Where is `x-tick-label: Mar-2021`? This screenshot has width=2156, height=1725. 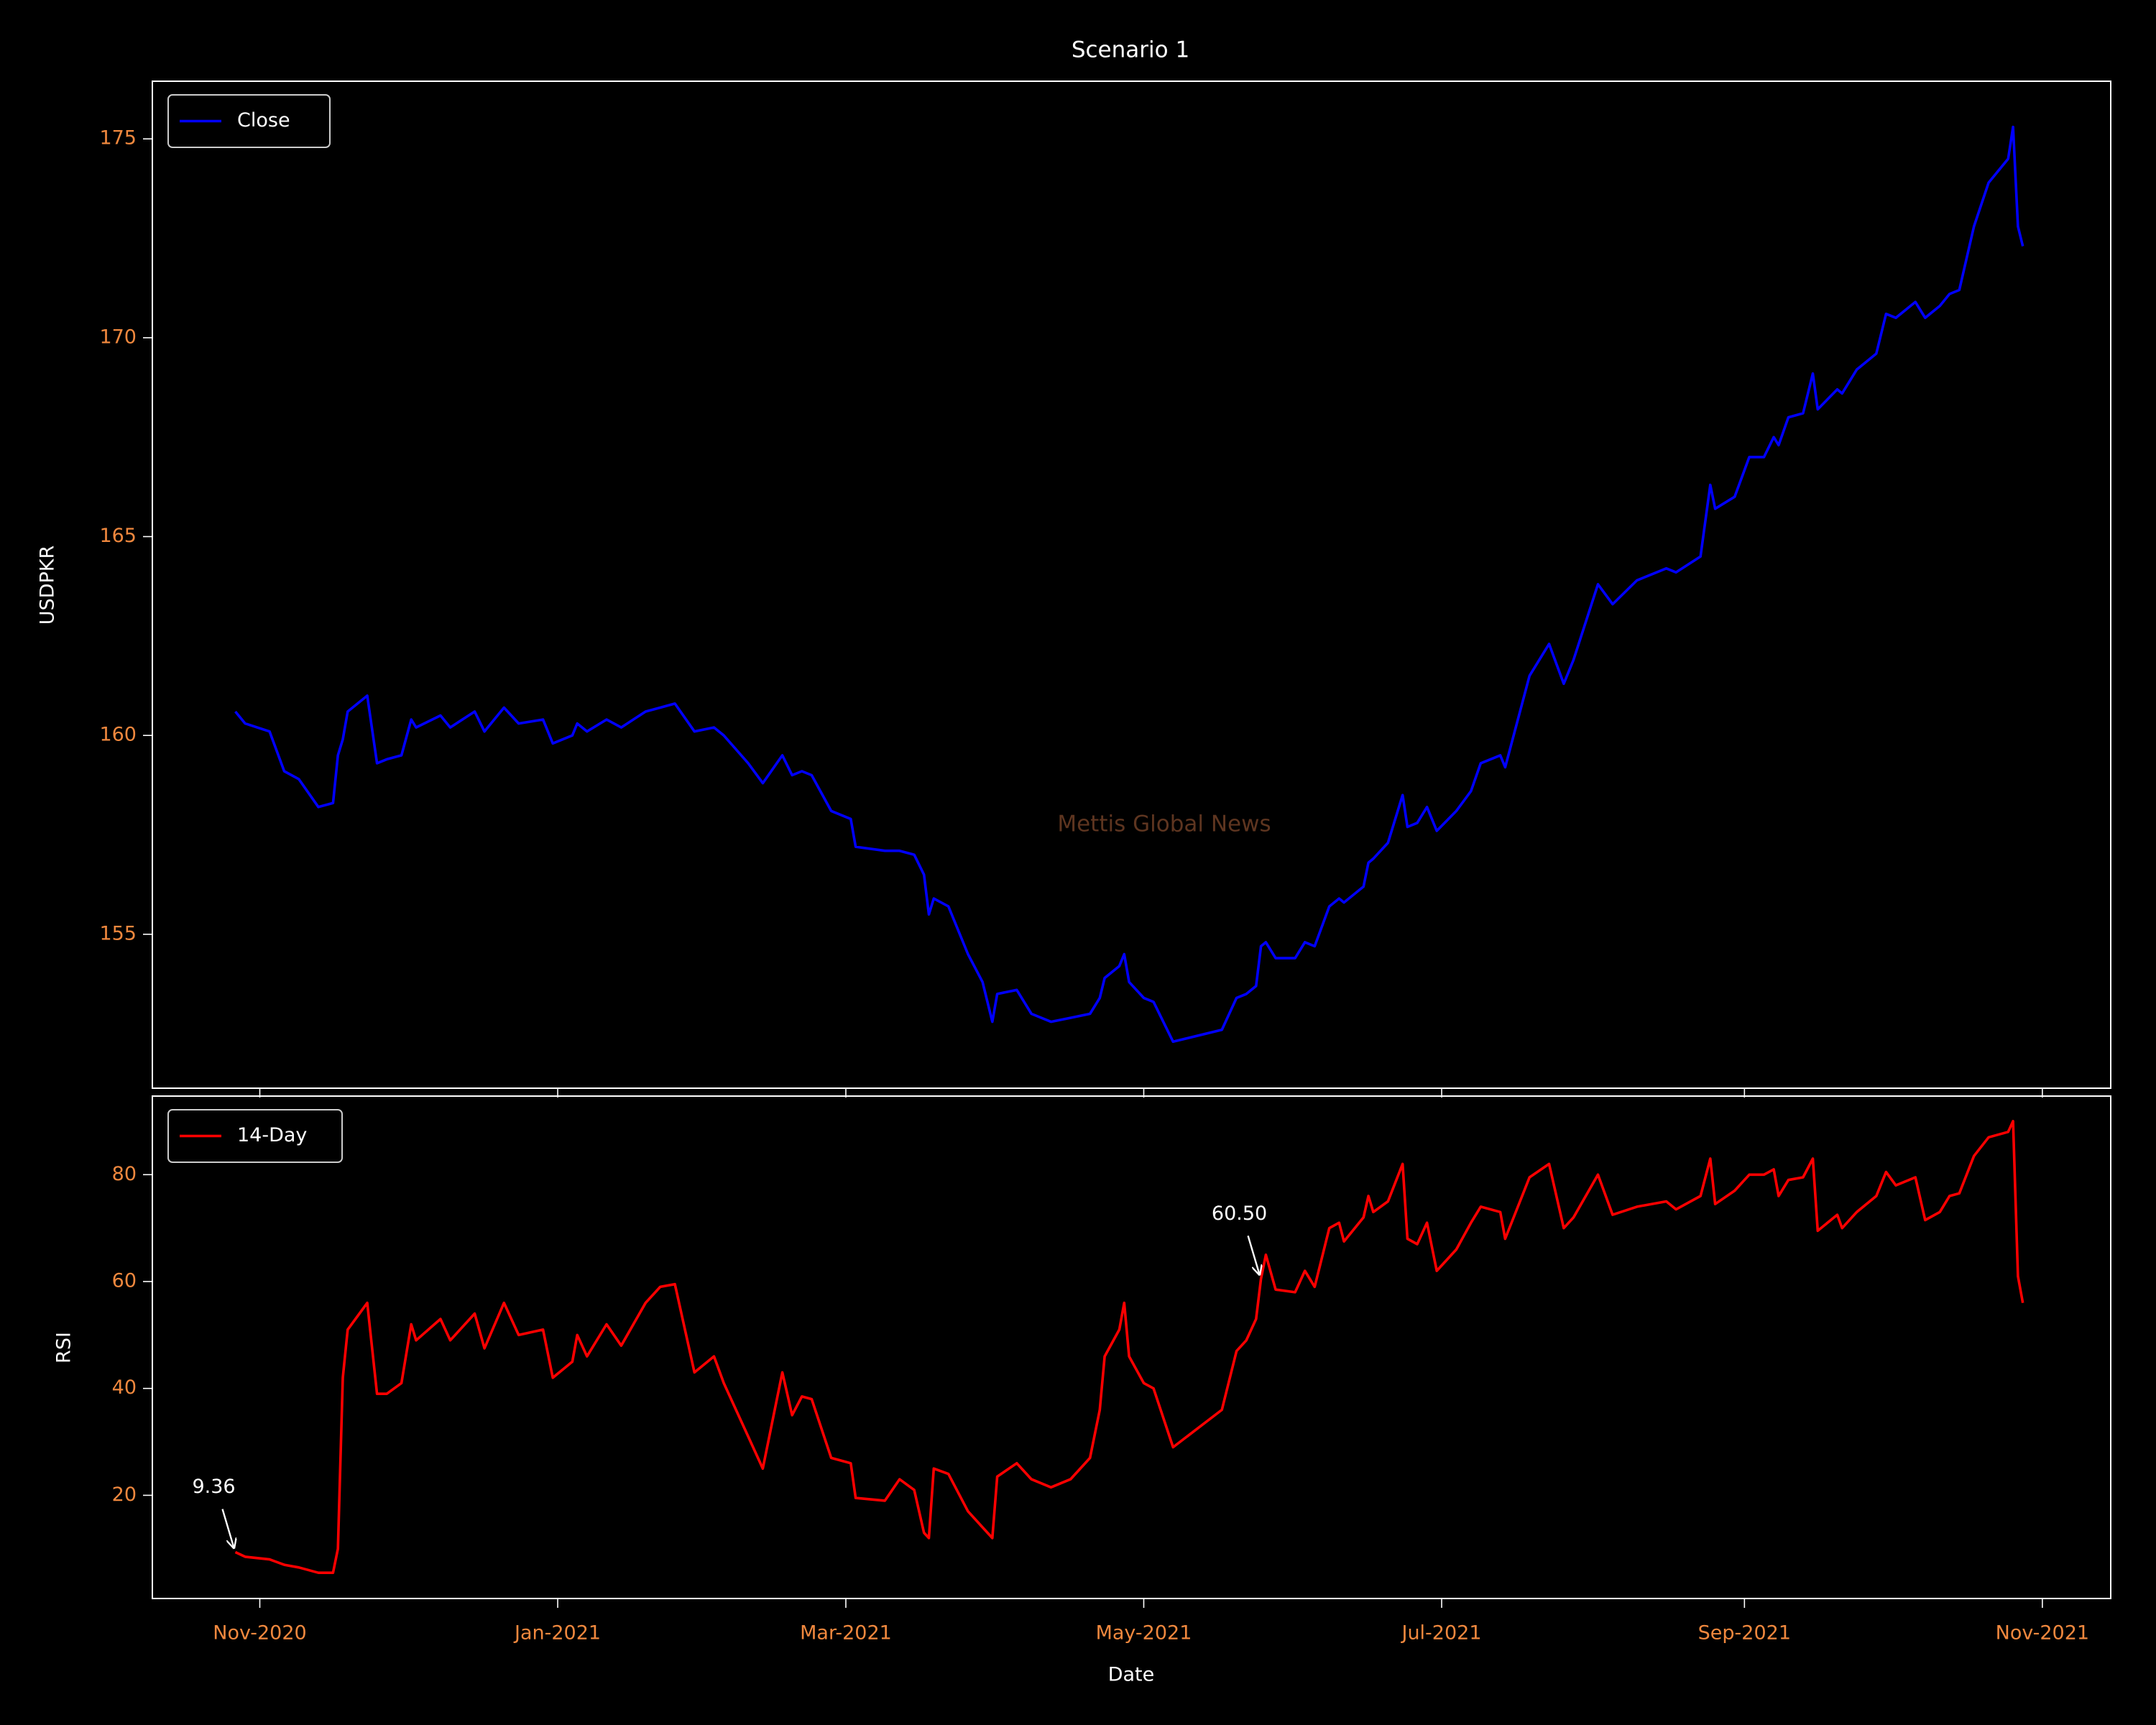 x-tick-label: Mar-2021 is located at coordinates (846, 1633).